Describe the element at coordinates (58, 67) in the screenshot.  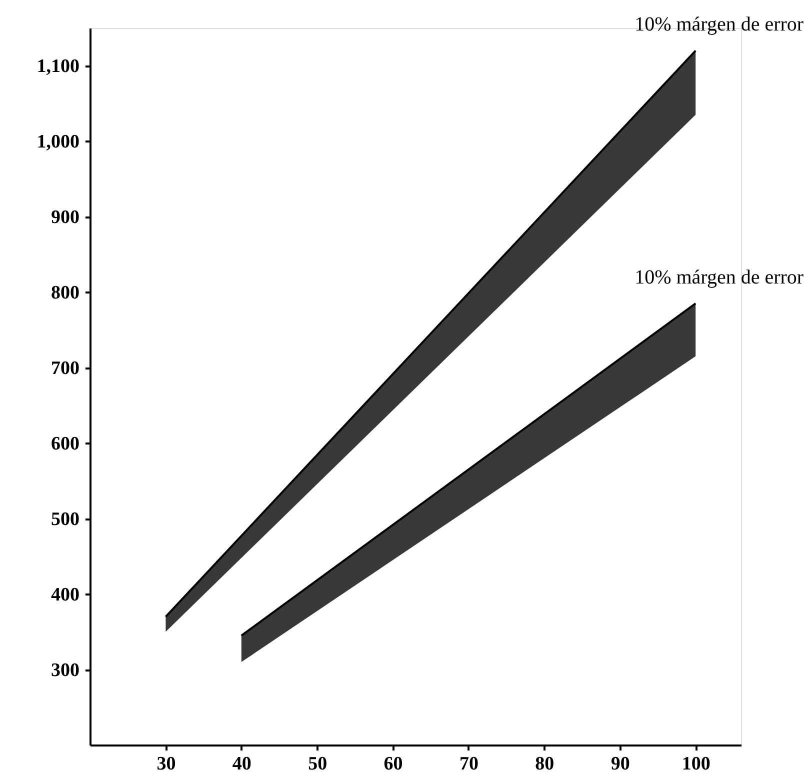
I see `y-tick-label: 1,100` at that location.